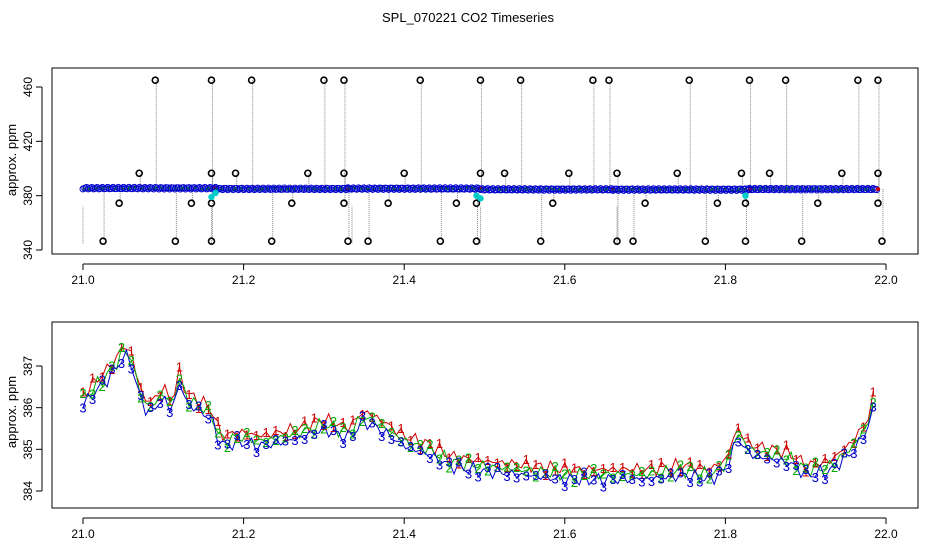 This screenshot has height=540, width=936. Describe the element at coordinates (28, 366) in the screenshot. I see `y-tick-label: 387` at that location.